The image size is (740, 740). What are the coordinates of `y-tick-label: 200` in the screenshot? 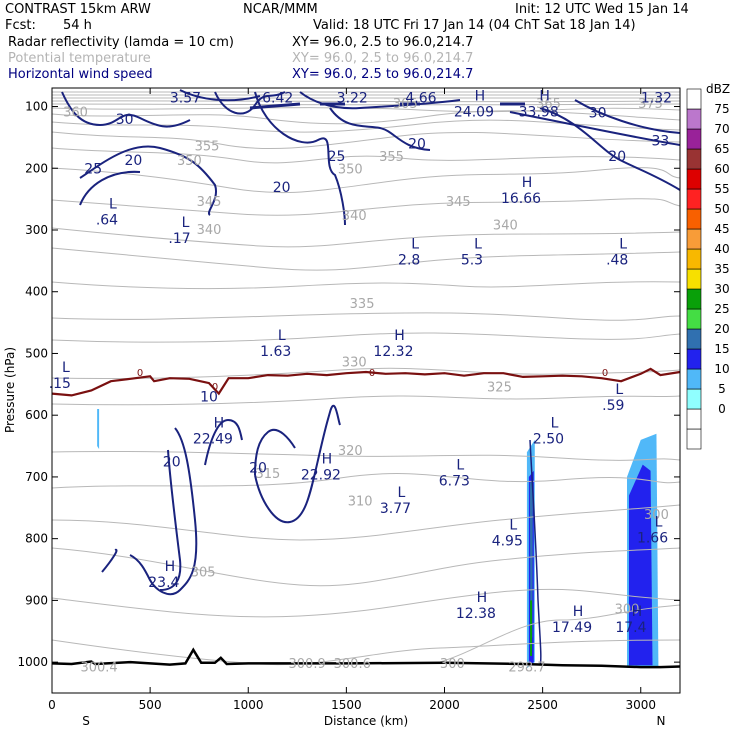 It's located at (36, 168).